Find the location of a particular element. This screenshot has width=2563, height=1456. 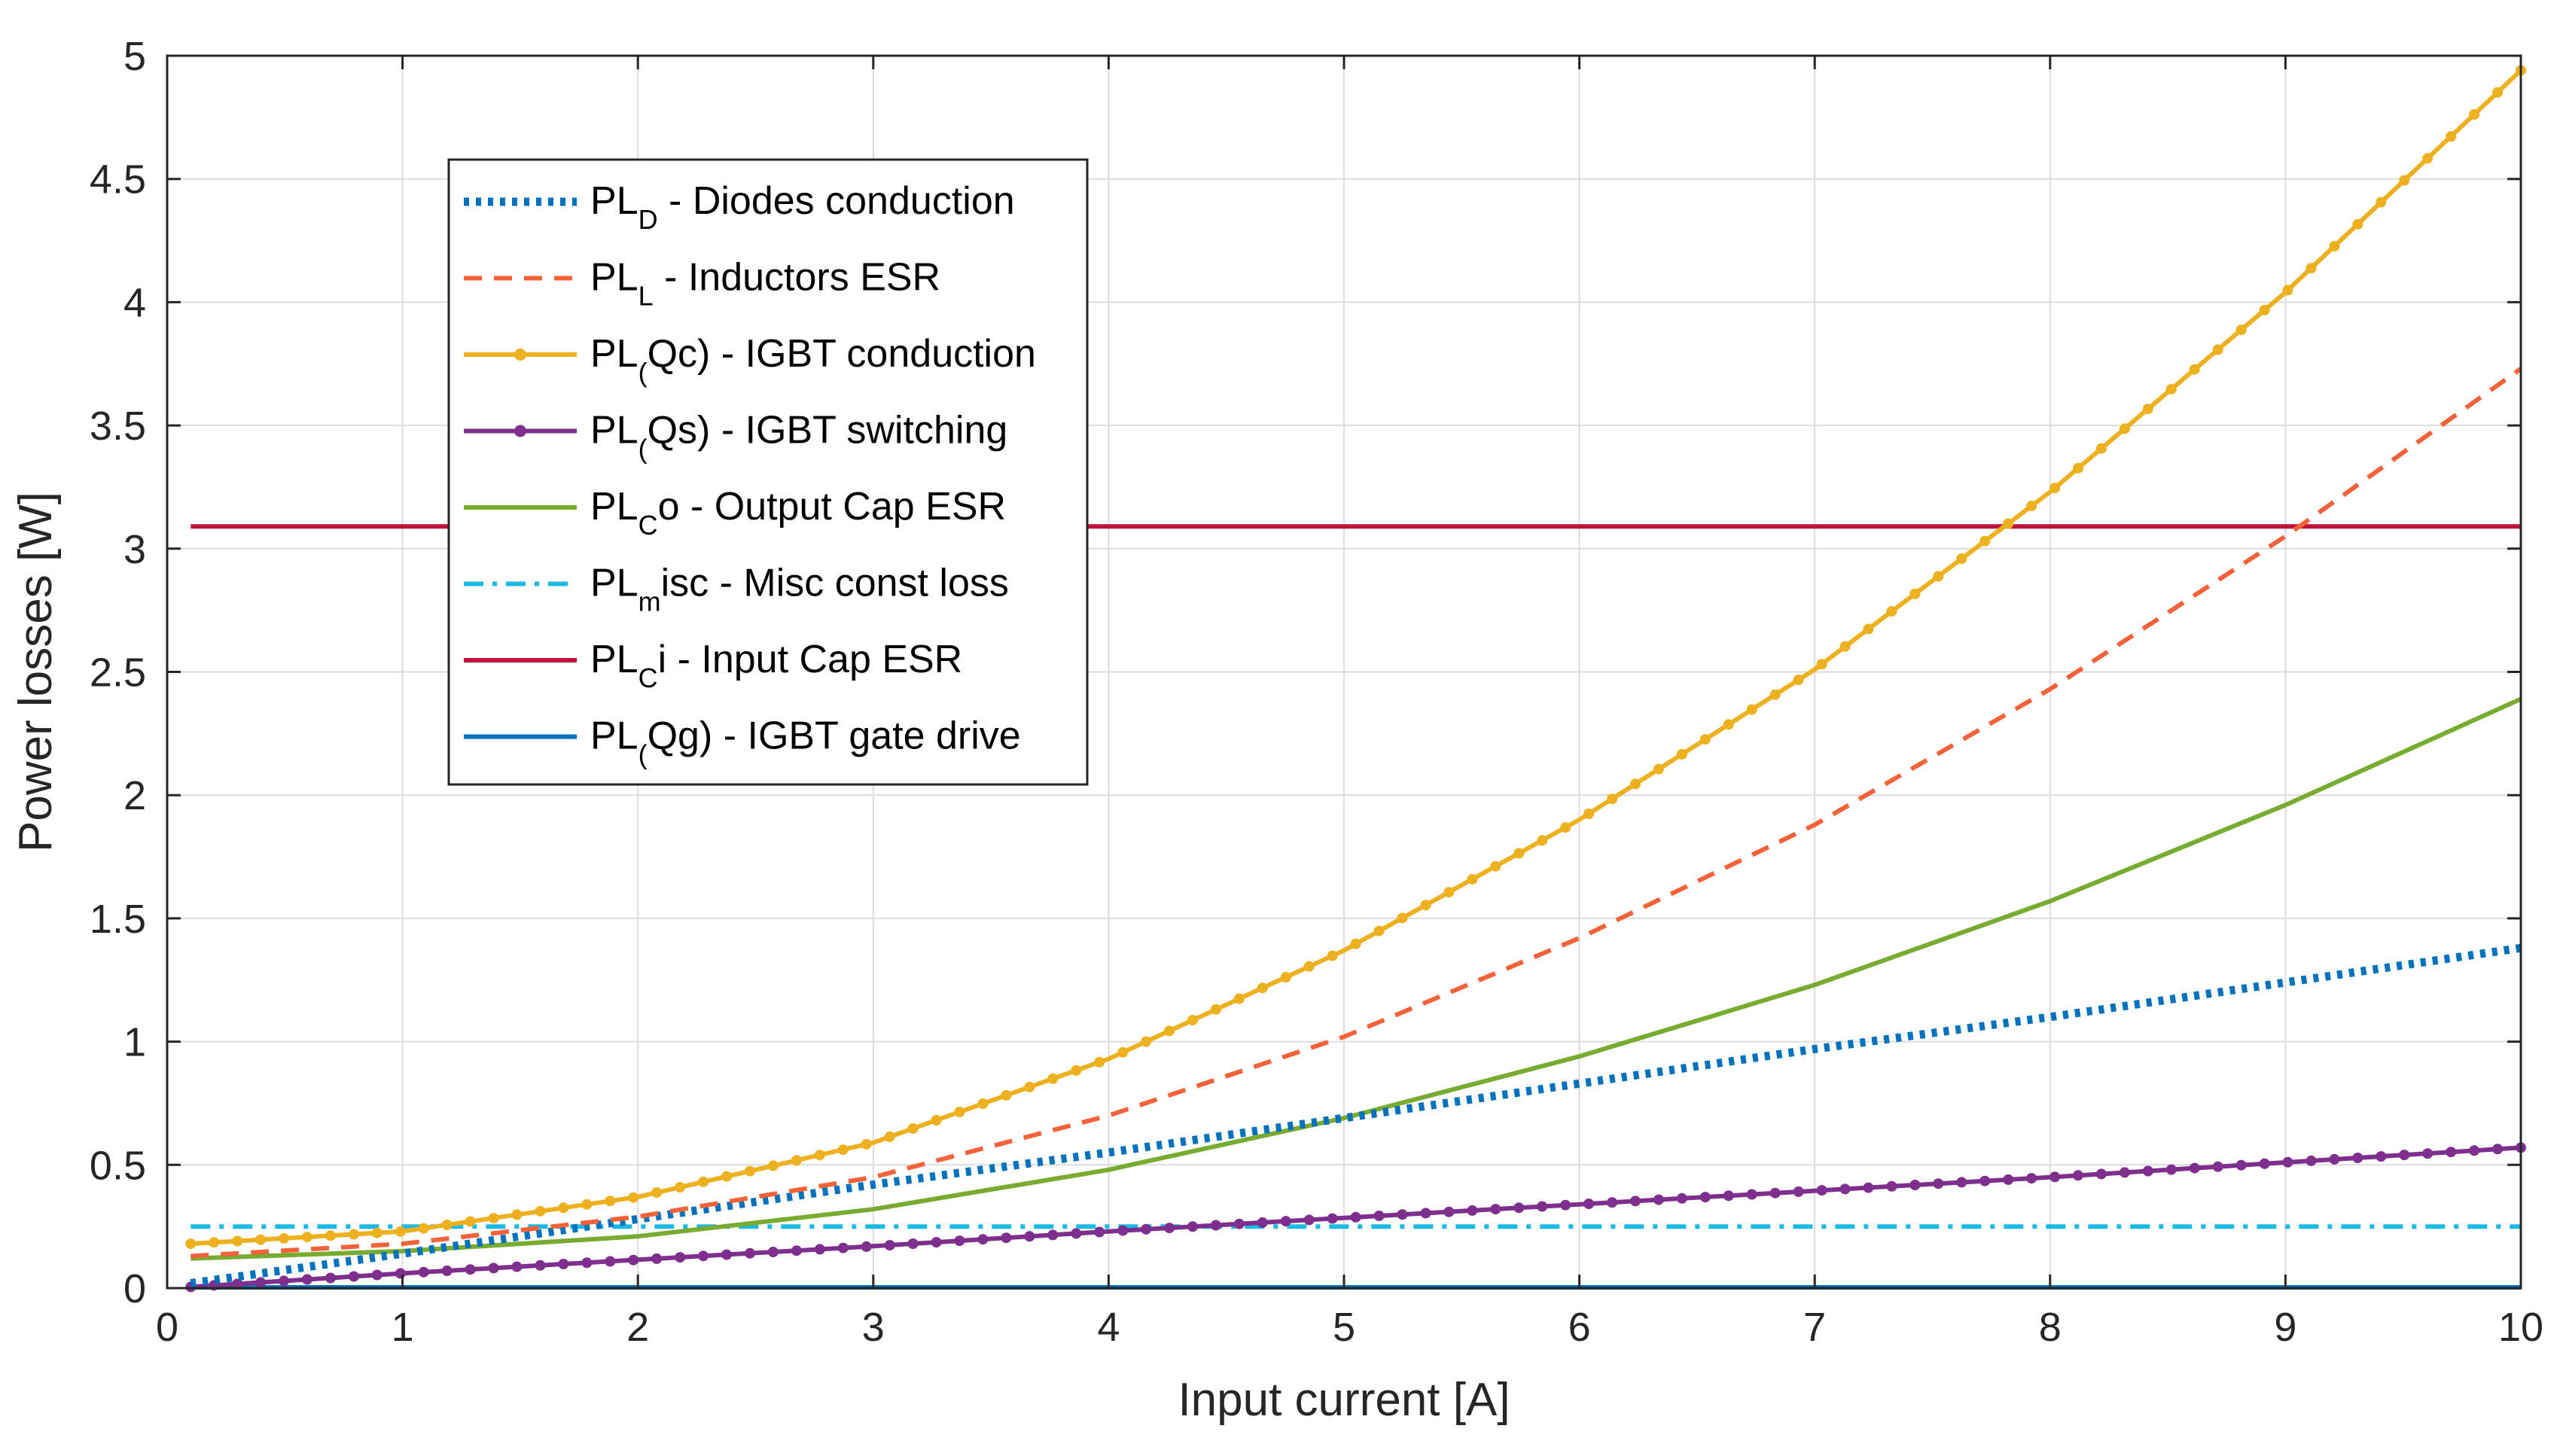

legend-label: PL(Qg) - IGBT gate drive is located at coordinates (806, 742).